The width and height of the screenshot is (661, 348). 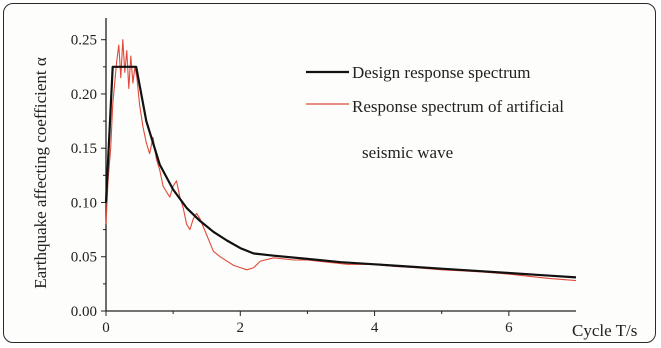 I want to click on x-tick-label: 6, so click(x=509, y=328).